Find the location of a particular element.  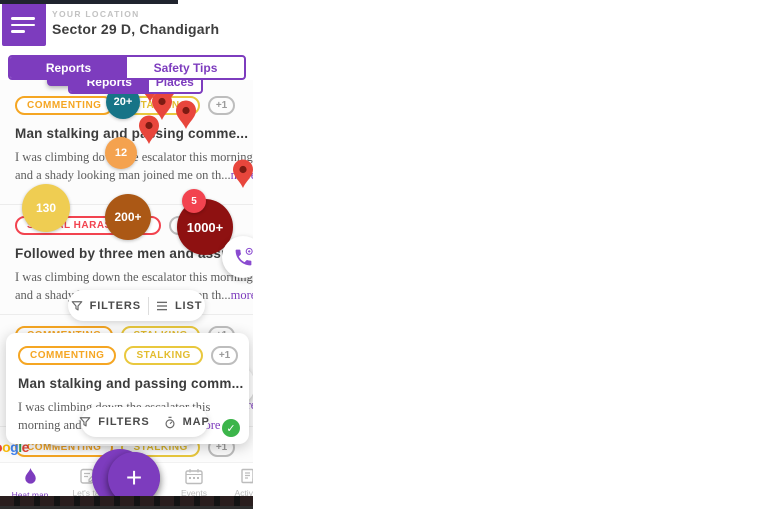

calendar-icon is located at coordinates (194, 477).